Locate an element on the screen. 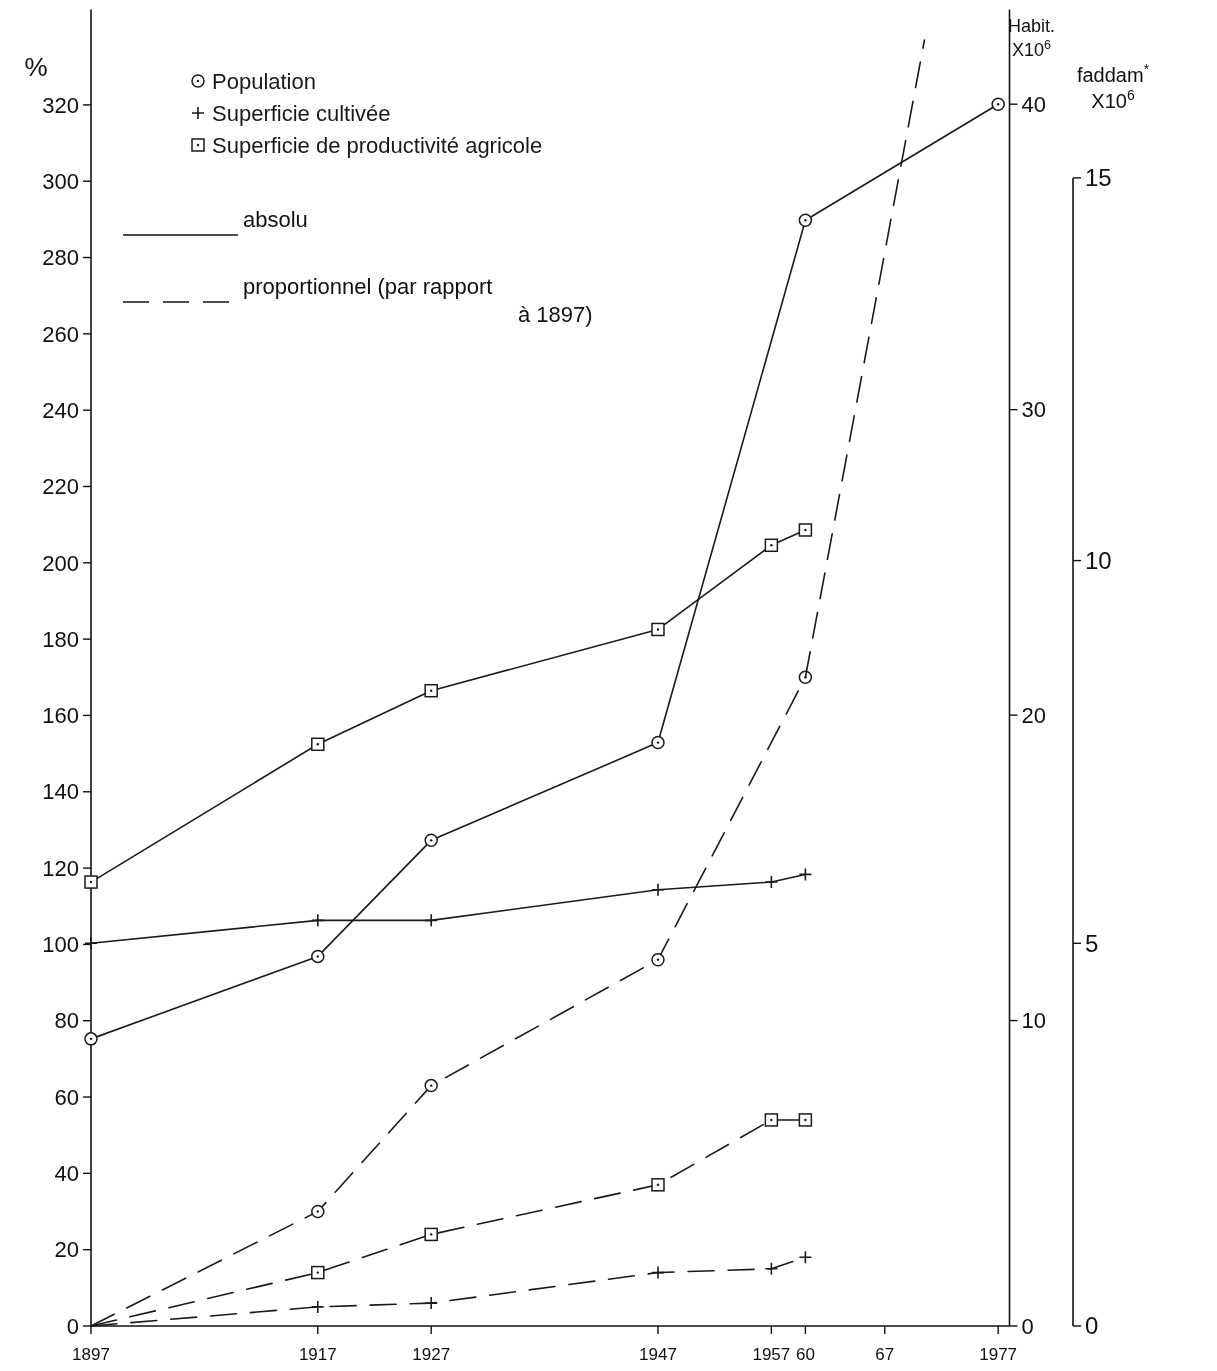 Image resolution: width=1217 pixels, height=1371 pixels. y-tick-label: 40 is located at coordinates (66, 1174).